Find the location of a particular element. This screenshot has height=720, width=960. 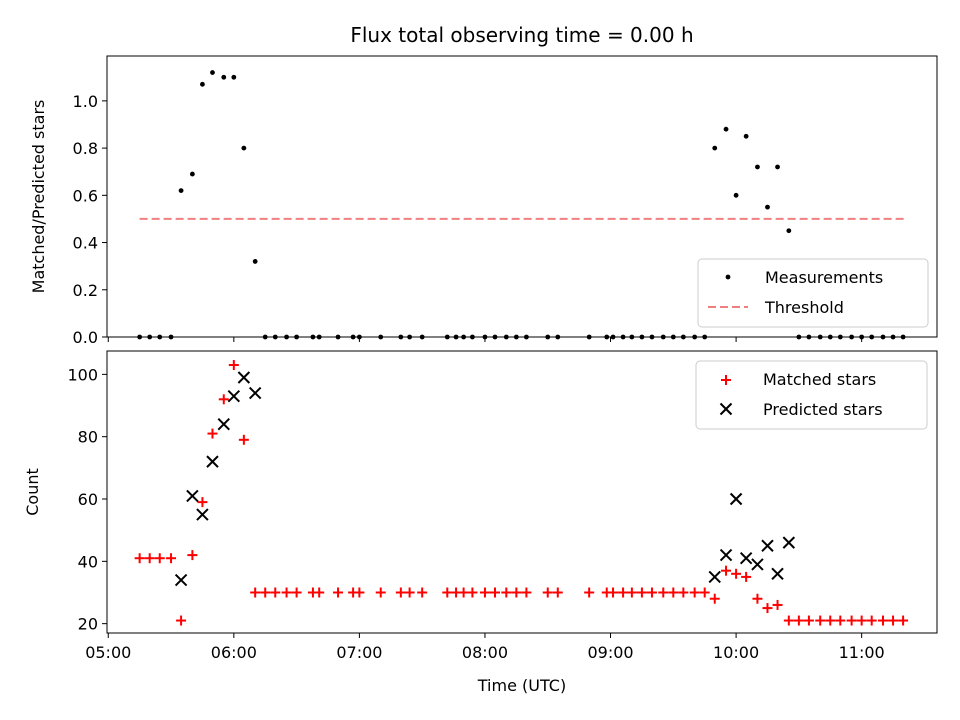

ratio-panel-y-tick-label: 0.8 is located at coordinates (85, 148).